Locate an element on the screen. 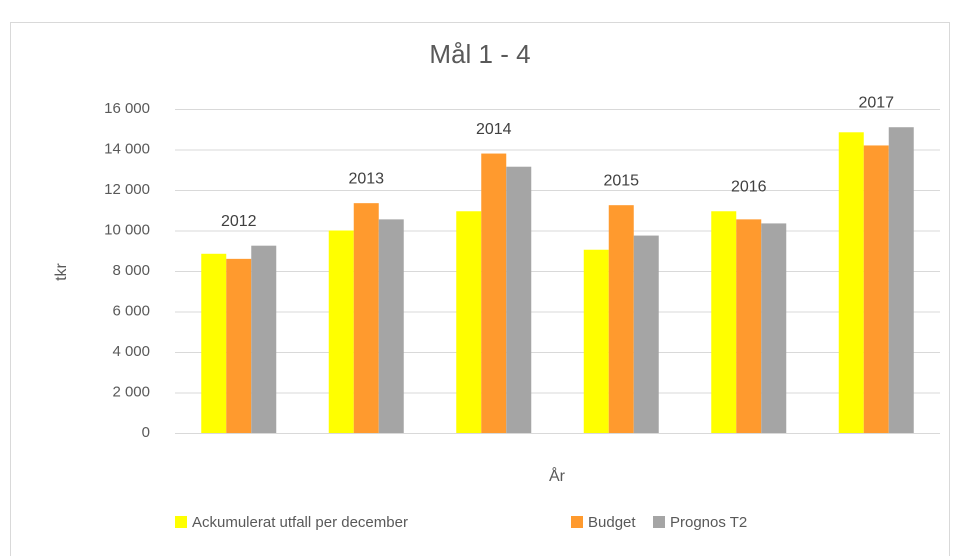  y-tick-label: 14 000 is located at coordinates (127, 148).